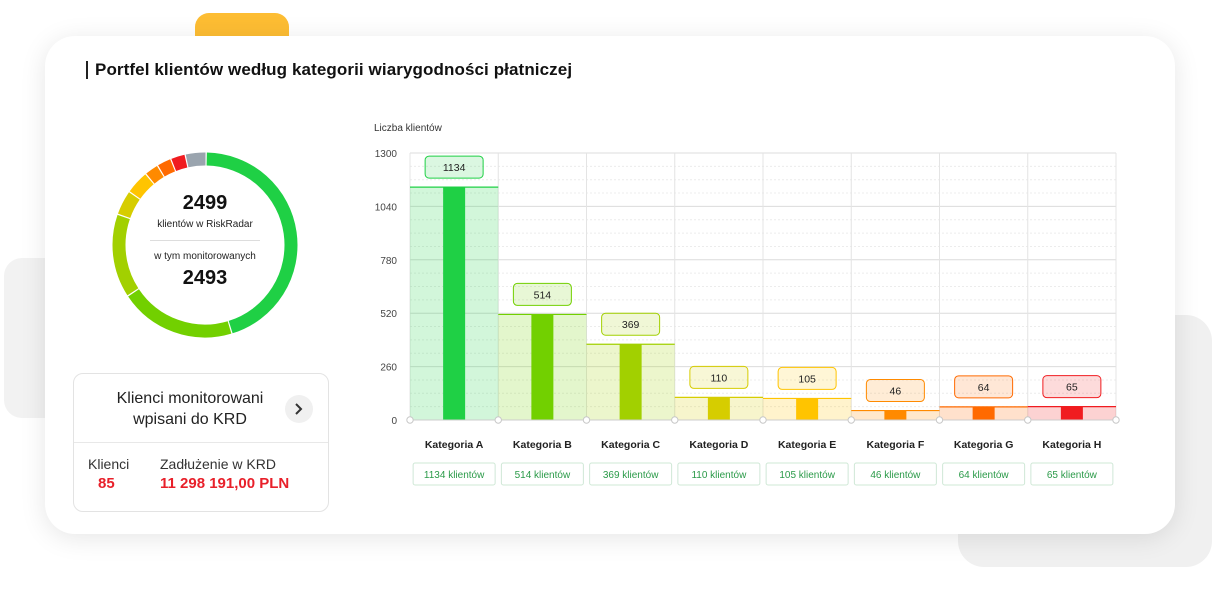 This screenshot has height=590, width=1220. What do you see at coordinates (218, 464) in the screenshot?
I see `krd-debt-label: Zadłużenie w KRD` at bounding box center [218, 464].